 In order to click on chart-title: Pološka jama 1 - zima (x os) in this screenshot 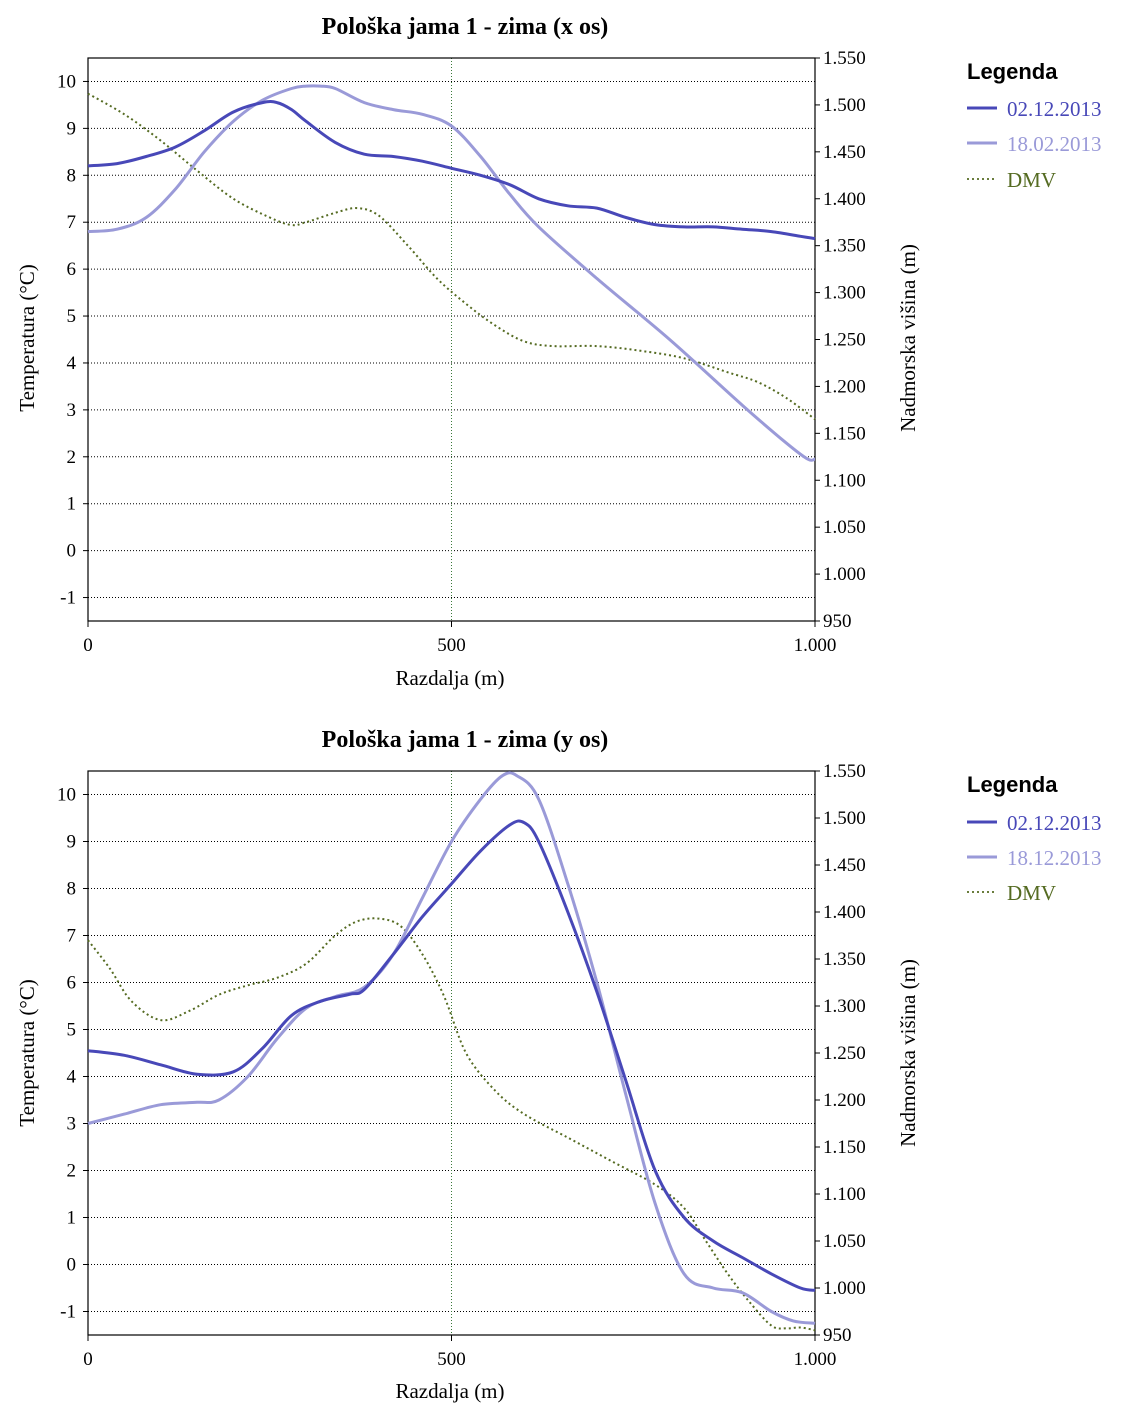, I will do `click(465, 27)`.